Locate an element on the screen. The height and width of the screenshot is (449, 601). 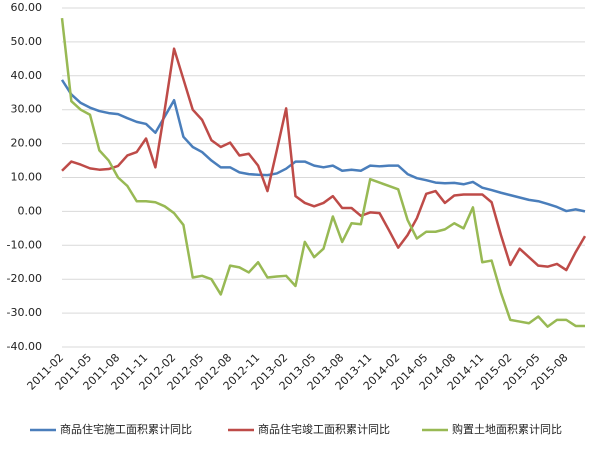
y-tick-label: 50.00 is located at coordinates (27, 41).